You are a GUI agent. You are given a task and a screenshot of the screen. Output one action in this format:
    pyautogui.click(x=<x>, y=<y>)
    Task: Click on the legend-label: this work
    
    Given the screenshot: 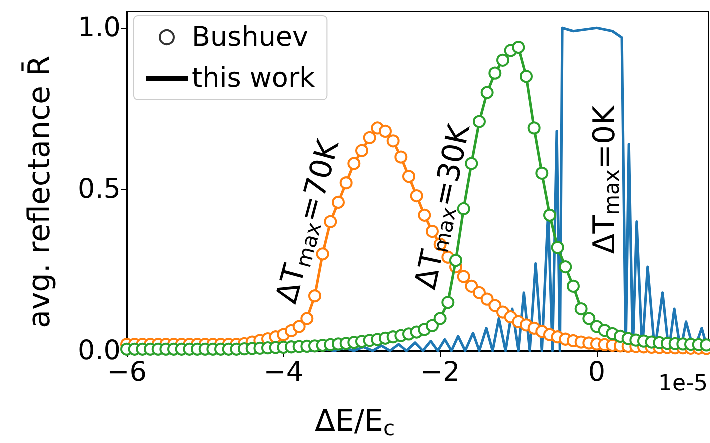 What is the action you would take?
    pyautogui.click(x=254, y=78)
    